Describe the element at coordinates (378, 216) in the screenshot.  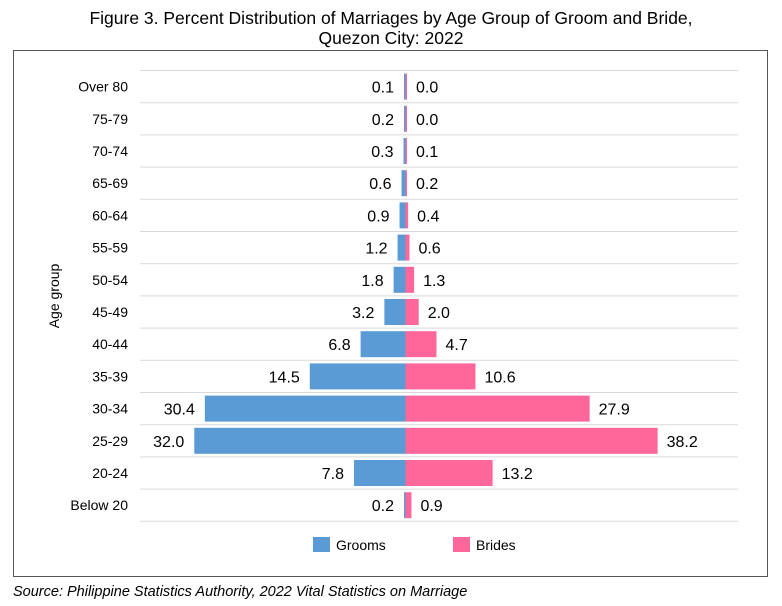
I see `groom-value-label: 0.9` at that location.